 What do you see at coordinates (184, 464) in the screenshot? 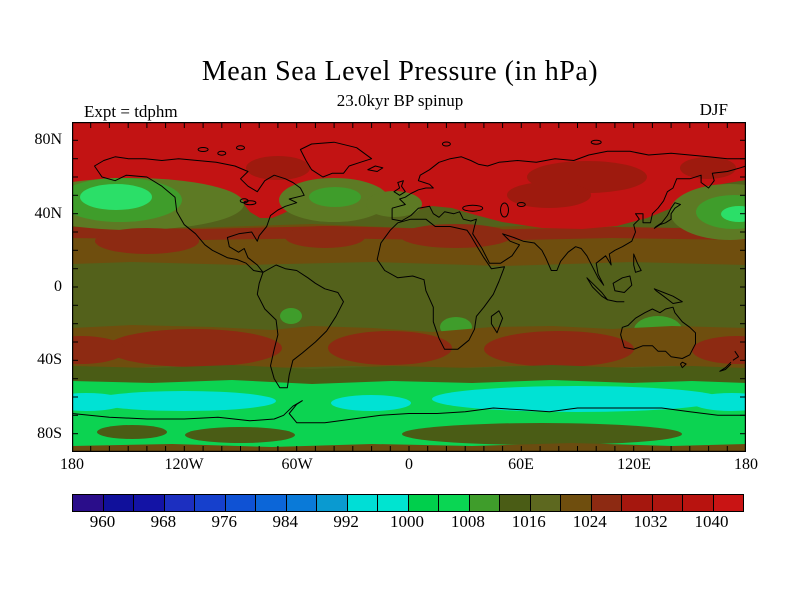
I see `x-tick-label: 120W` at bounding box center [184, 464].